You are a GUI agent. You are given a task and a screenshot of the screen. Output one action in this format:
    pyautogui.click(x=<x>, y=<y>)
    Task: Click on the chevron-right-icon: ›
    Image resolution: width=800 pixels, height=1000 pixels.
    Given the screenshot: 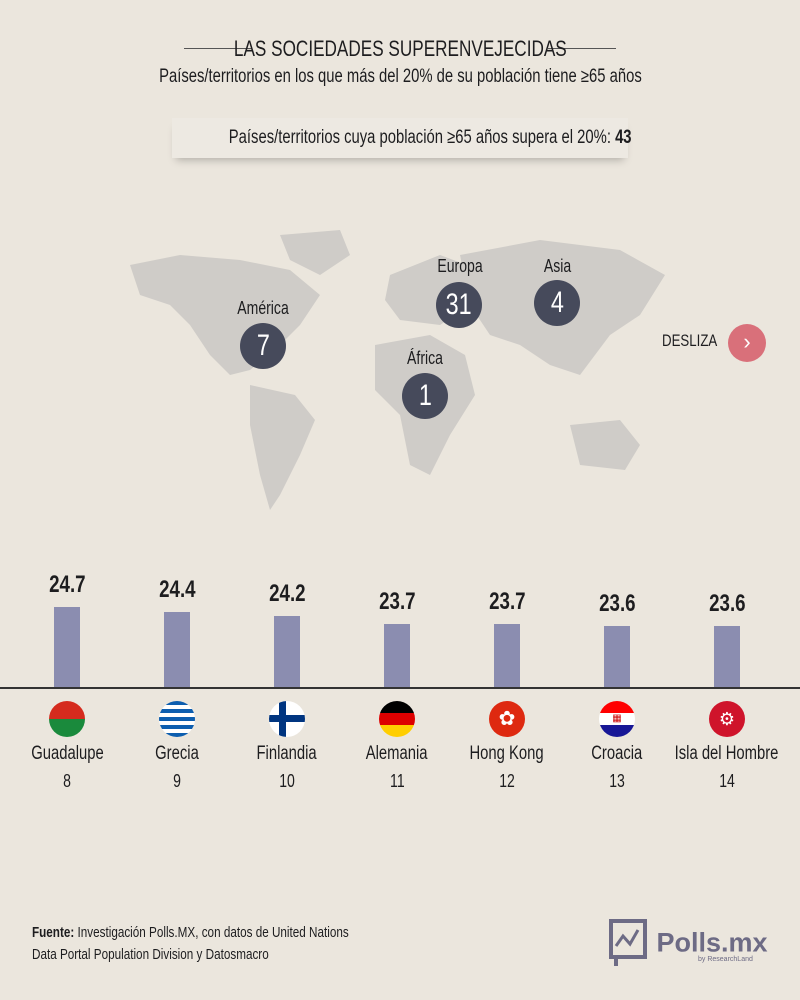 What is the action you would take?
    pyautogui.click(x=747, y=341)
    